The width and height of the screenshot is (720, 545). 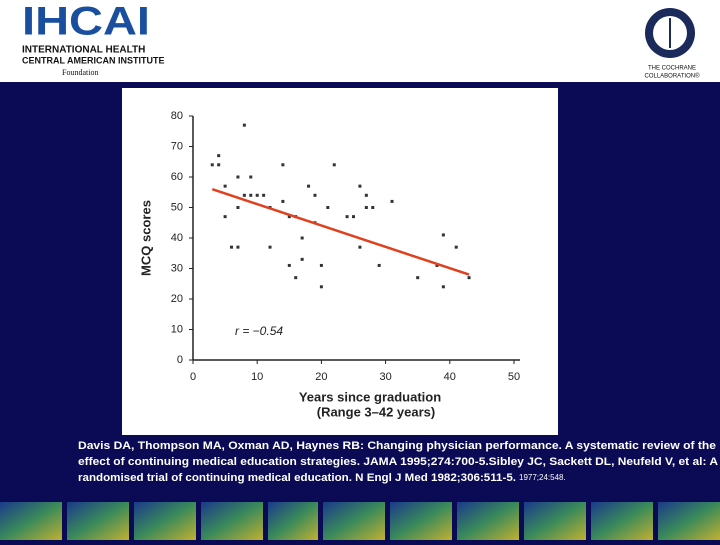 I want to click on x-axis-label: Years since graduation, so click(x=370, y=396).